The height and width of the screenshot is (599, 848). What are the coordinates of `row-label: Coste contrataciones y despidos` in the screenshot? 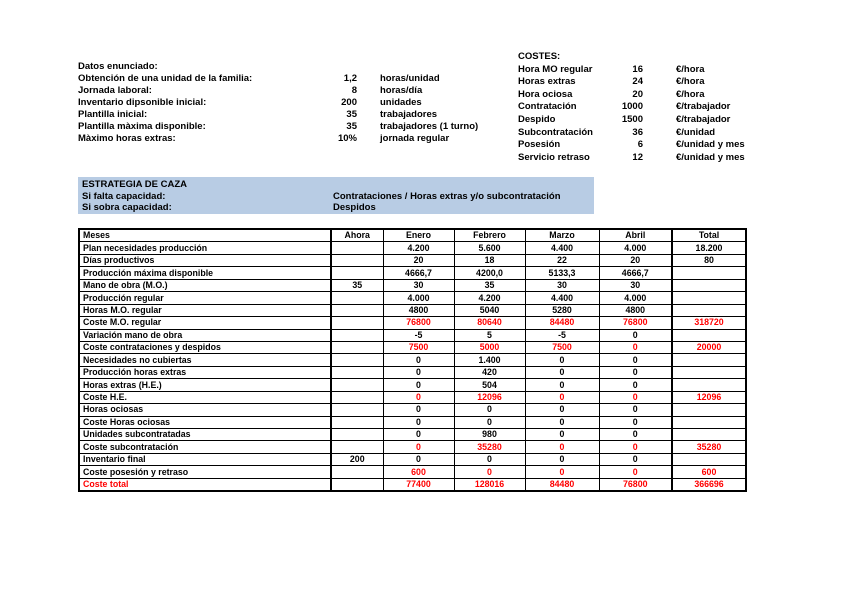 It's located at (205, 347).